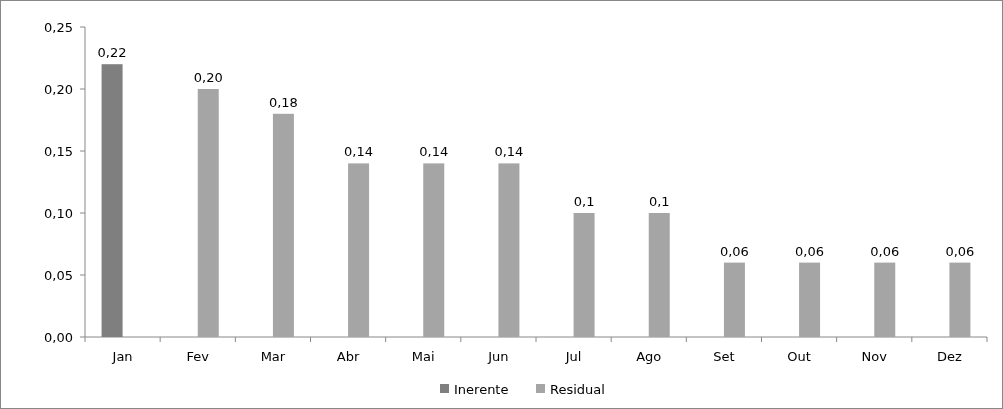 This screenshot has width=1003, height=409. What do you see at coordinates (58, 337) in the screenshot?
I see `y-tick-label: 0,00` at bounding box center [58, 337].